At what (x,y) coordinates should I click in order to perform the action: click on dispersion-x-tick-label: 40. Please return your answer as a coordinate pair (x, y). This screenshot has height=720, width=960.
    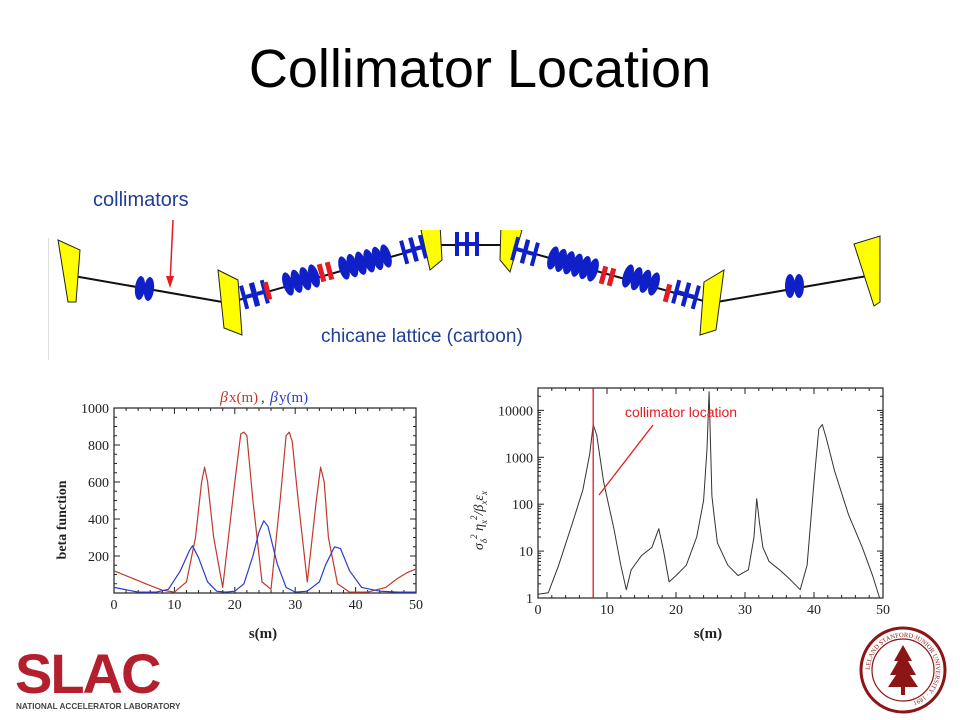
    Looking at the image, I should click on (814, 610).